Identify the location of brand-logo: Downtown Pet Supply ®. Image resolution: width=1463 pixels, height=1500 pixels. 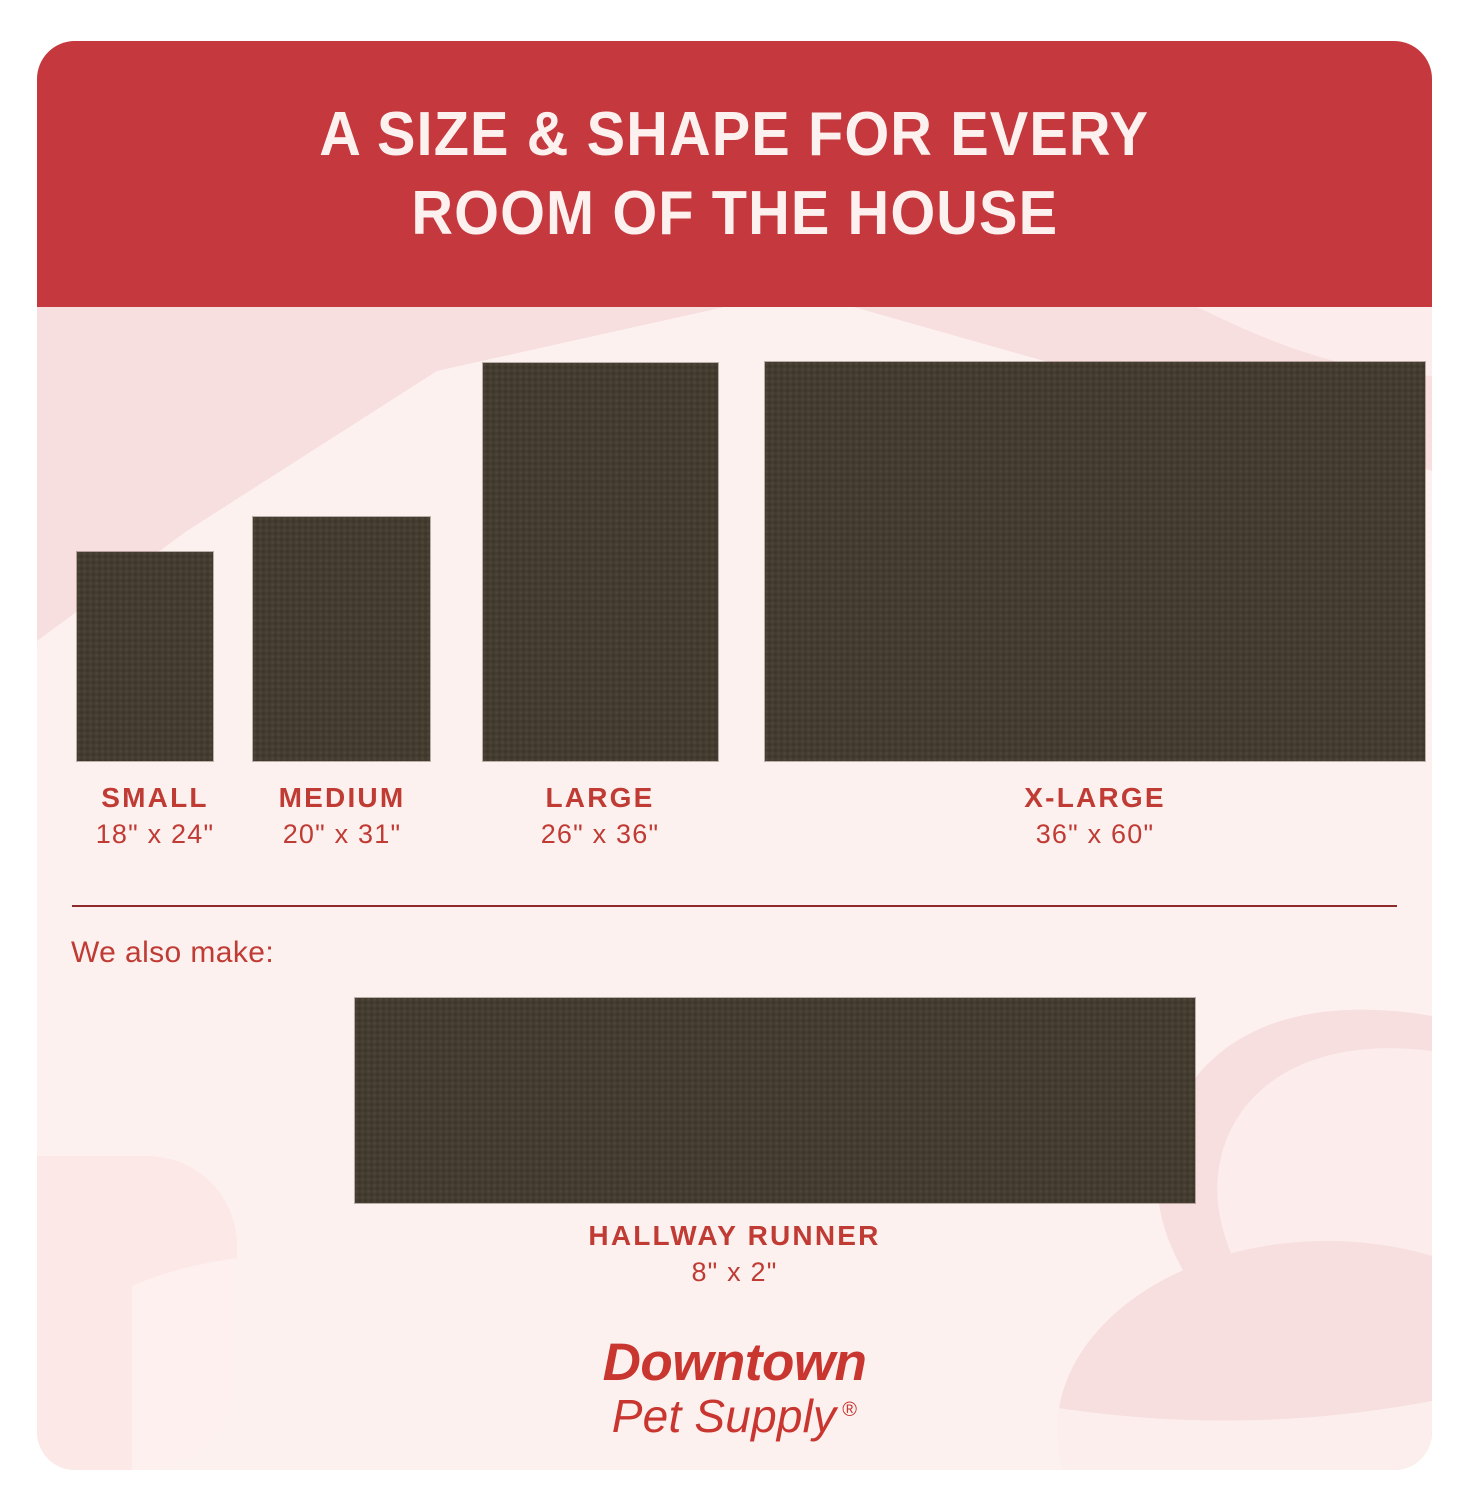
(734, 1387).